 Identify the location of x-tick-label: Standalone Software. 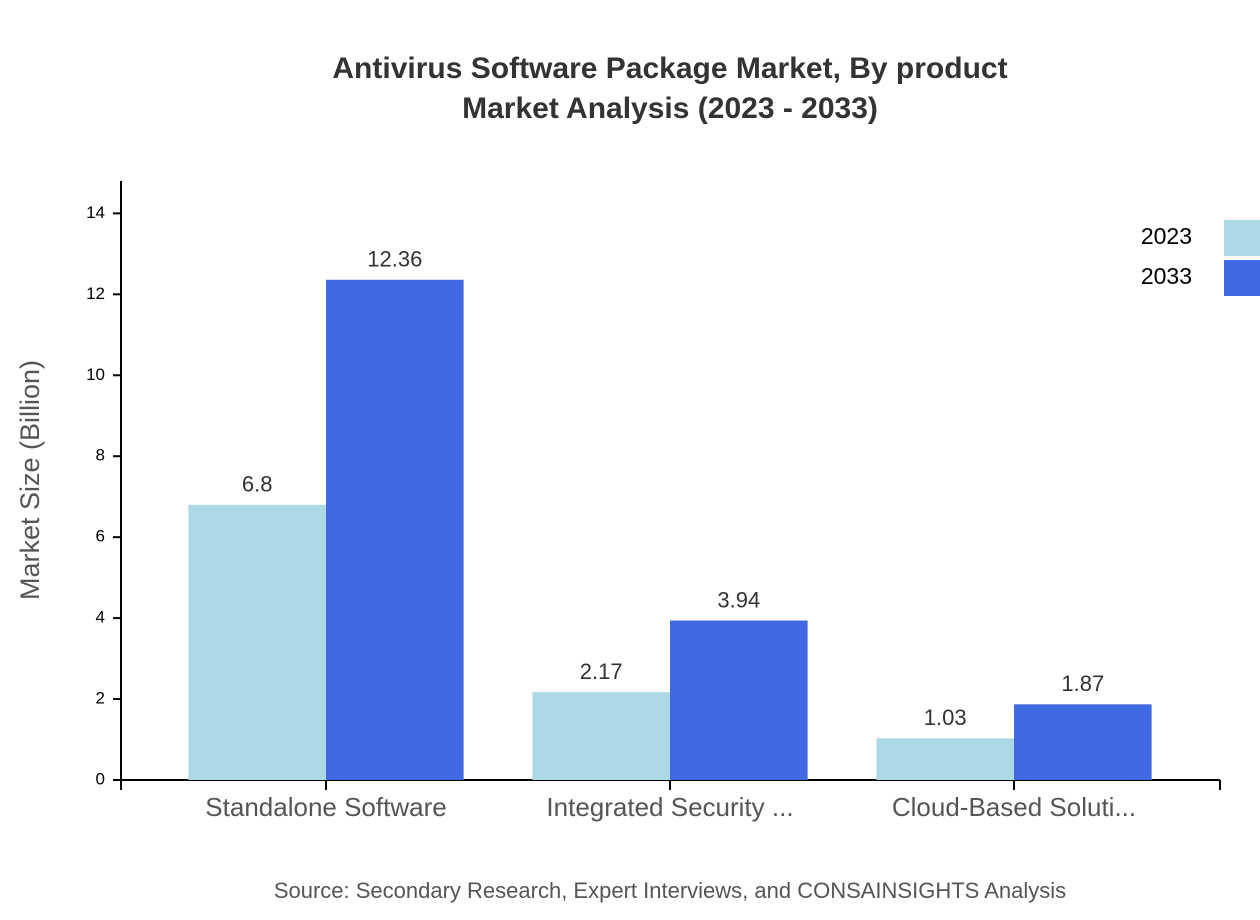
(325, 807).